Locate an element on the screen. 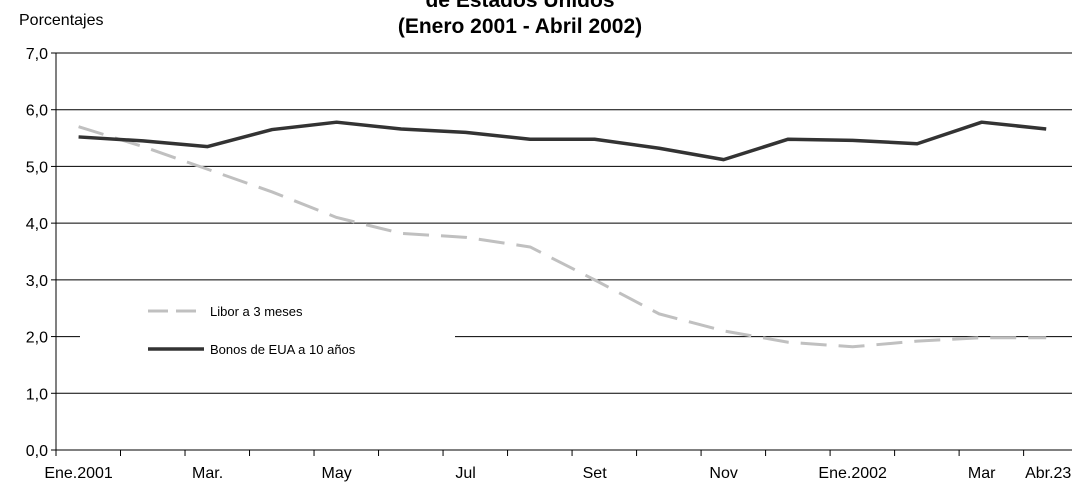  legend-label-1: Bonos de EUA a 10 años is located at coordinates (283, 349).